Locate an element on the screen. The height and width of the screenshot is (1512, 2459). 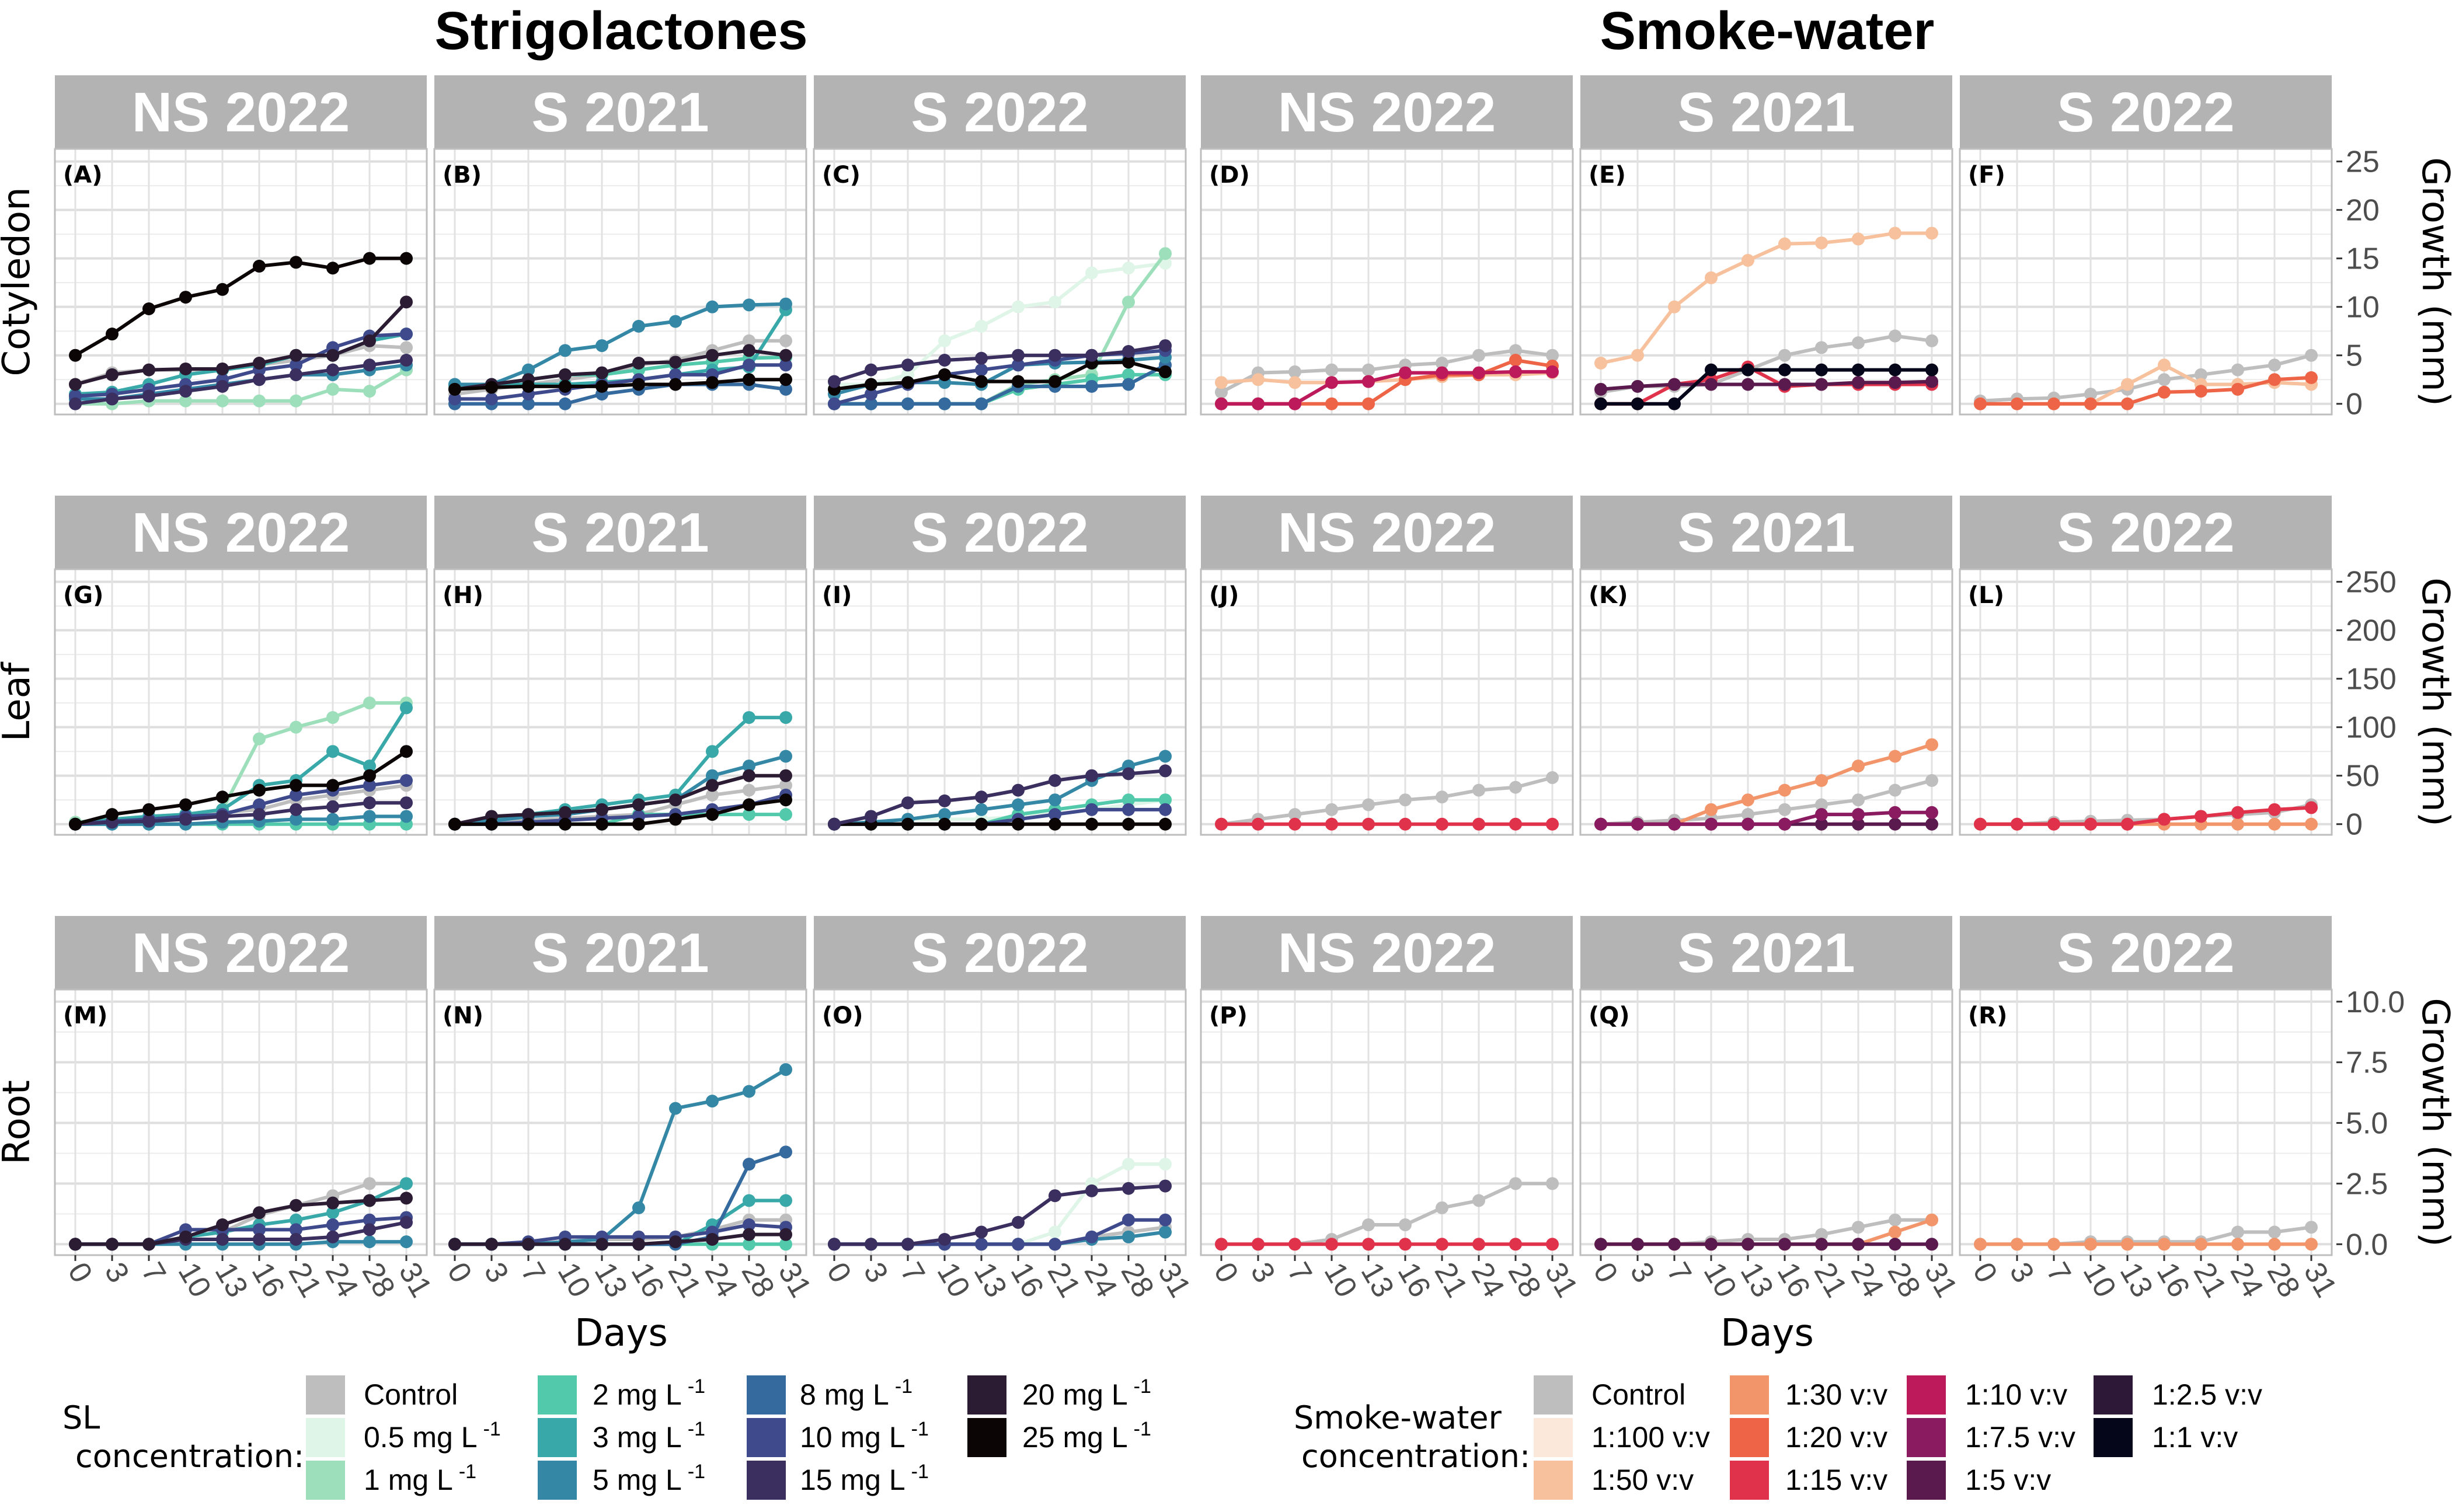
legend-title: concentration: is located at coordinates (189, 1457).